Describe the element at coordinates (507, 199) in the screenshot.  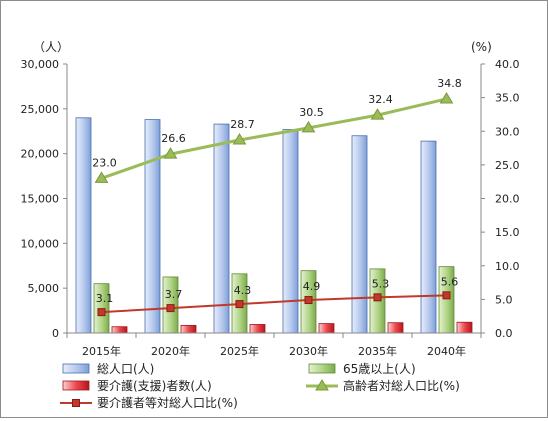
I see `right-tick-label: 20.0` at that location.